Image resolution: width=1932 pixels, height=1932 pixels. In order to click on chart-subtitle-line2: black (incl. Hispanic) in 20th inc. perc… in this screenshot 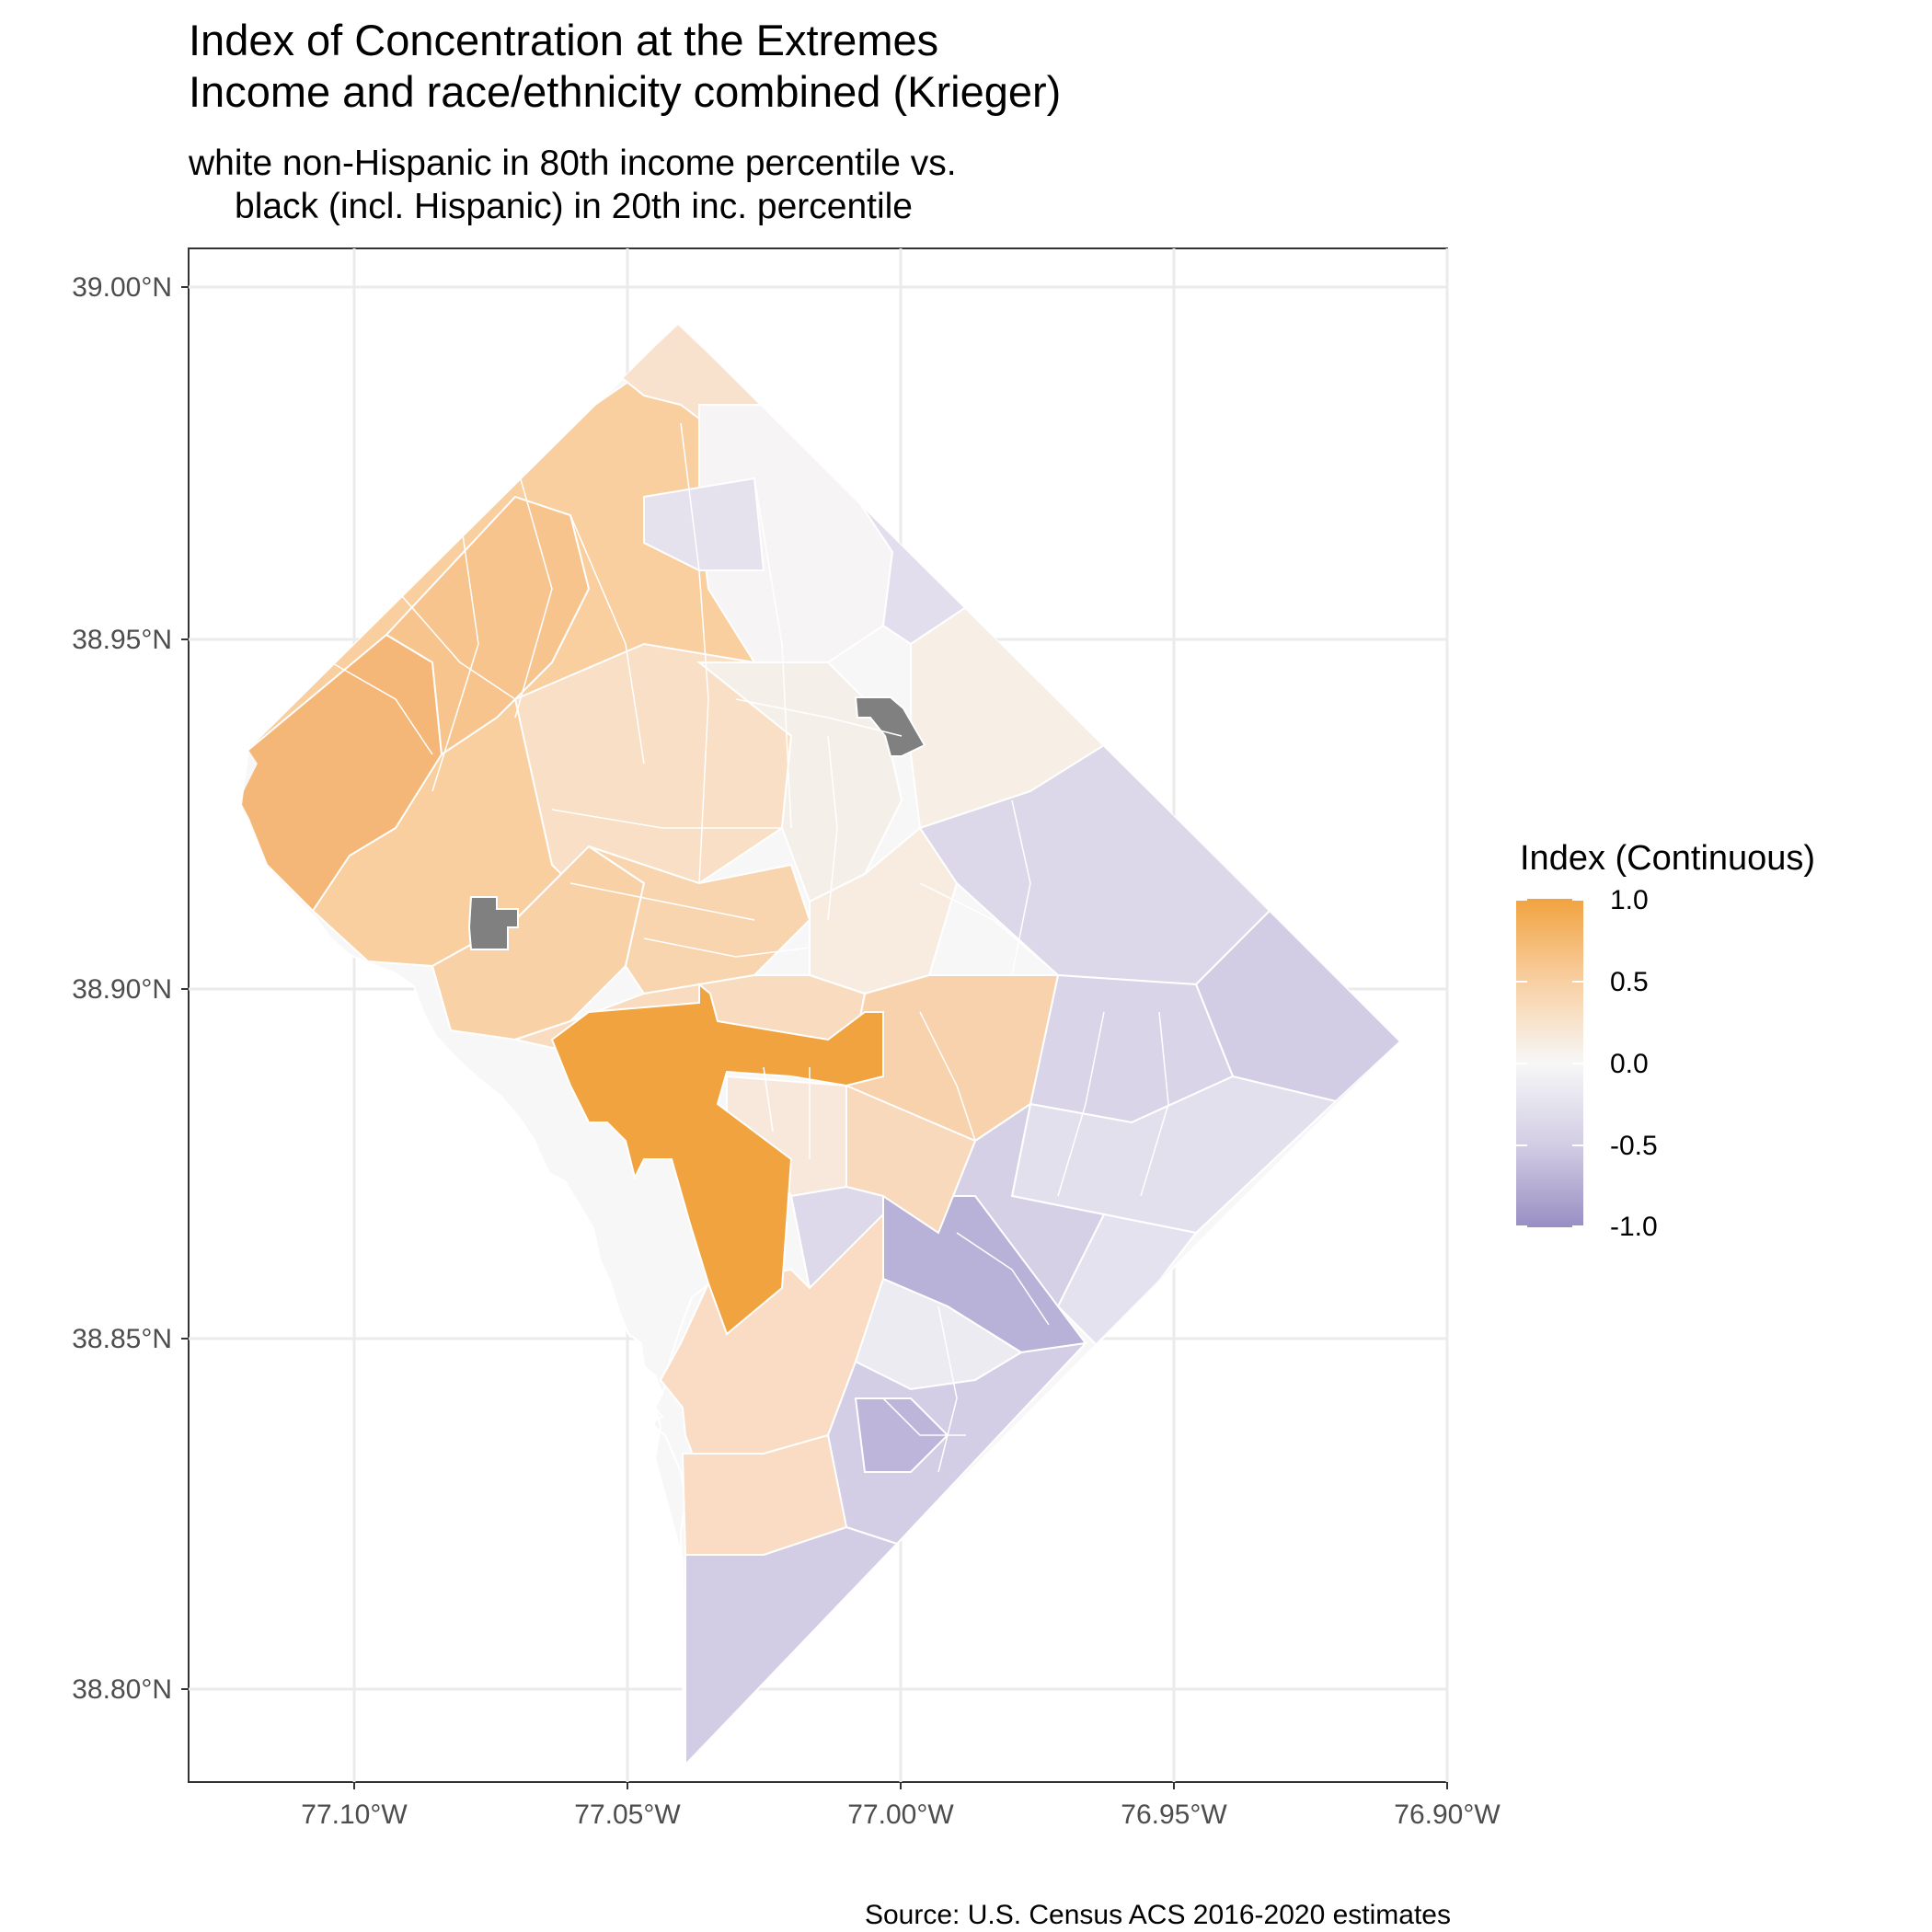, I will do `click(574, 206)`.